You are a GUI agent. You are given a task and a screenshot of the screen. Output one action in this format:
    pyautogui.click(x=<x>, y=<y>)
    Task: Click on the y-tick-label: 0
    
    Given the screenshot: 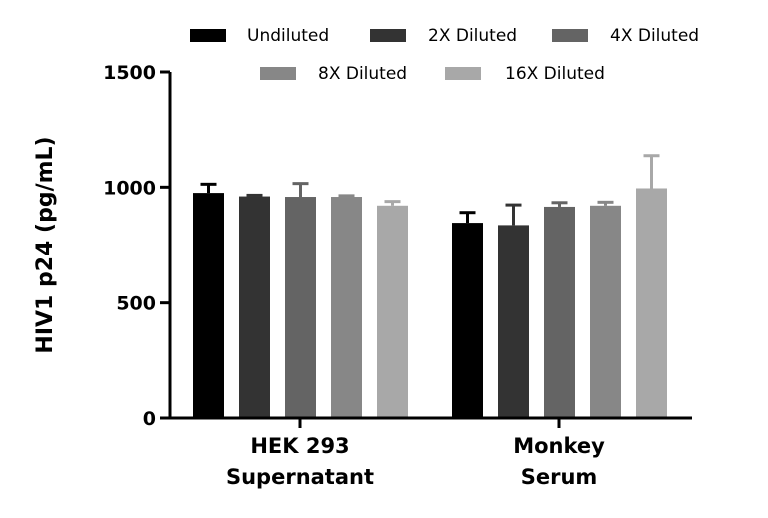 What is the action you would take?
    pyautogui.click(x=149, y=419)
    